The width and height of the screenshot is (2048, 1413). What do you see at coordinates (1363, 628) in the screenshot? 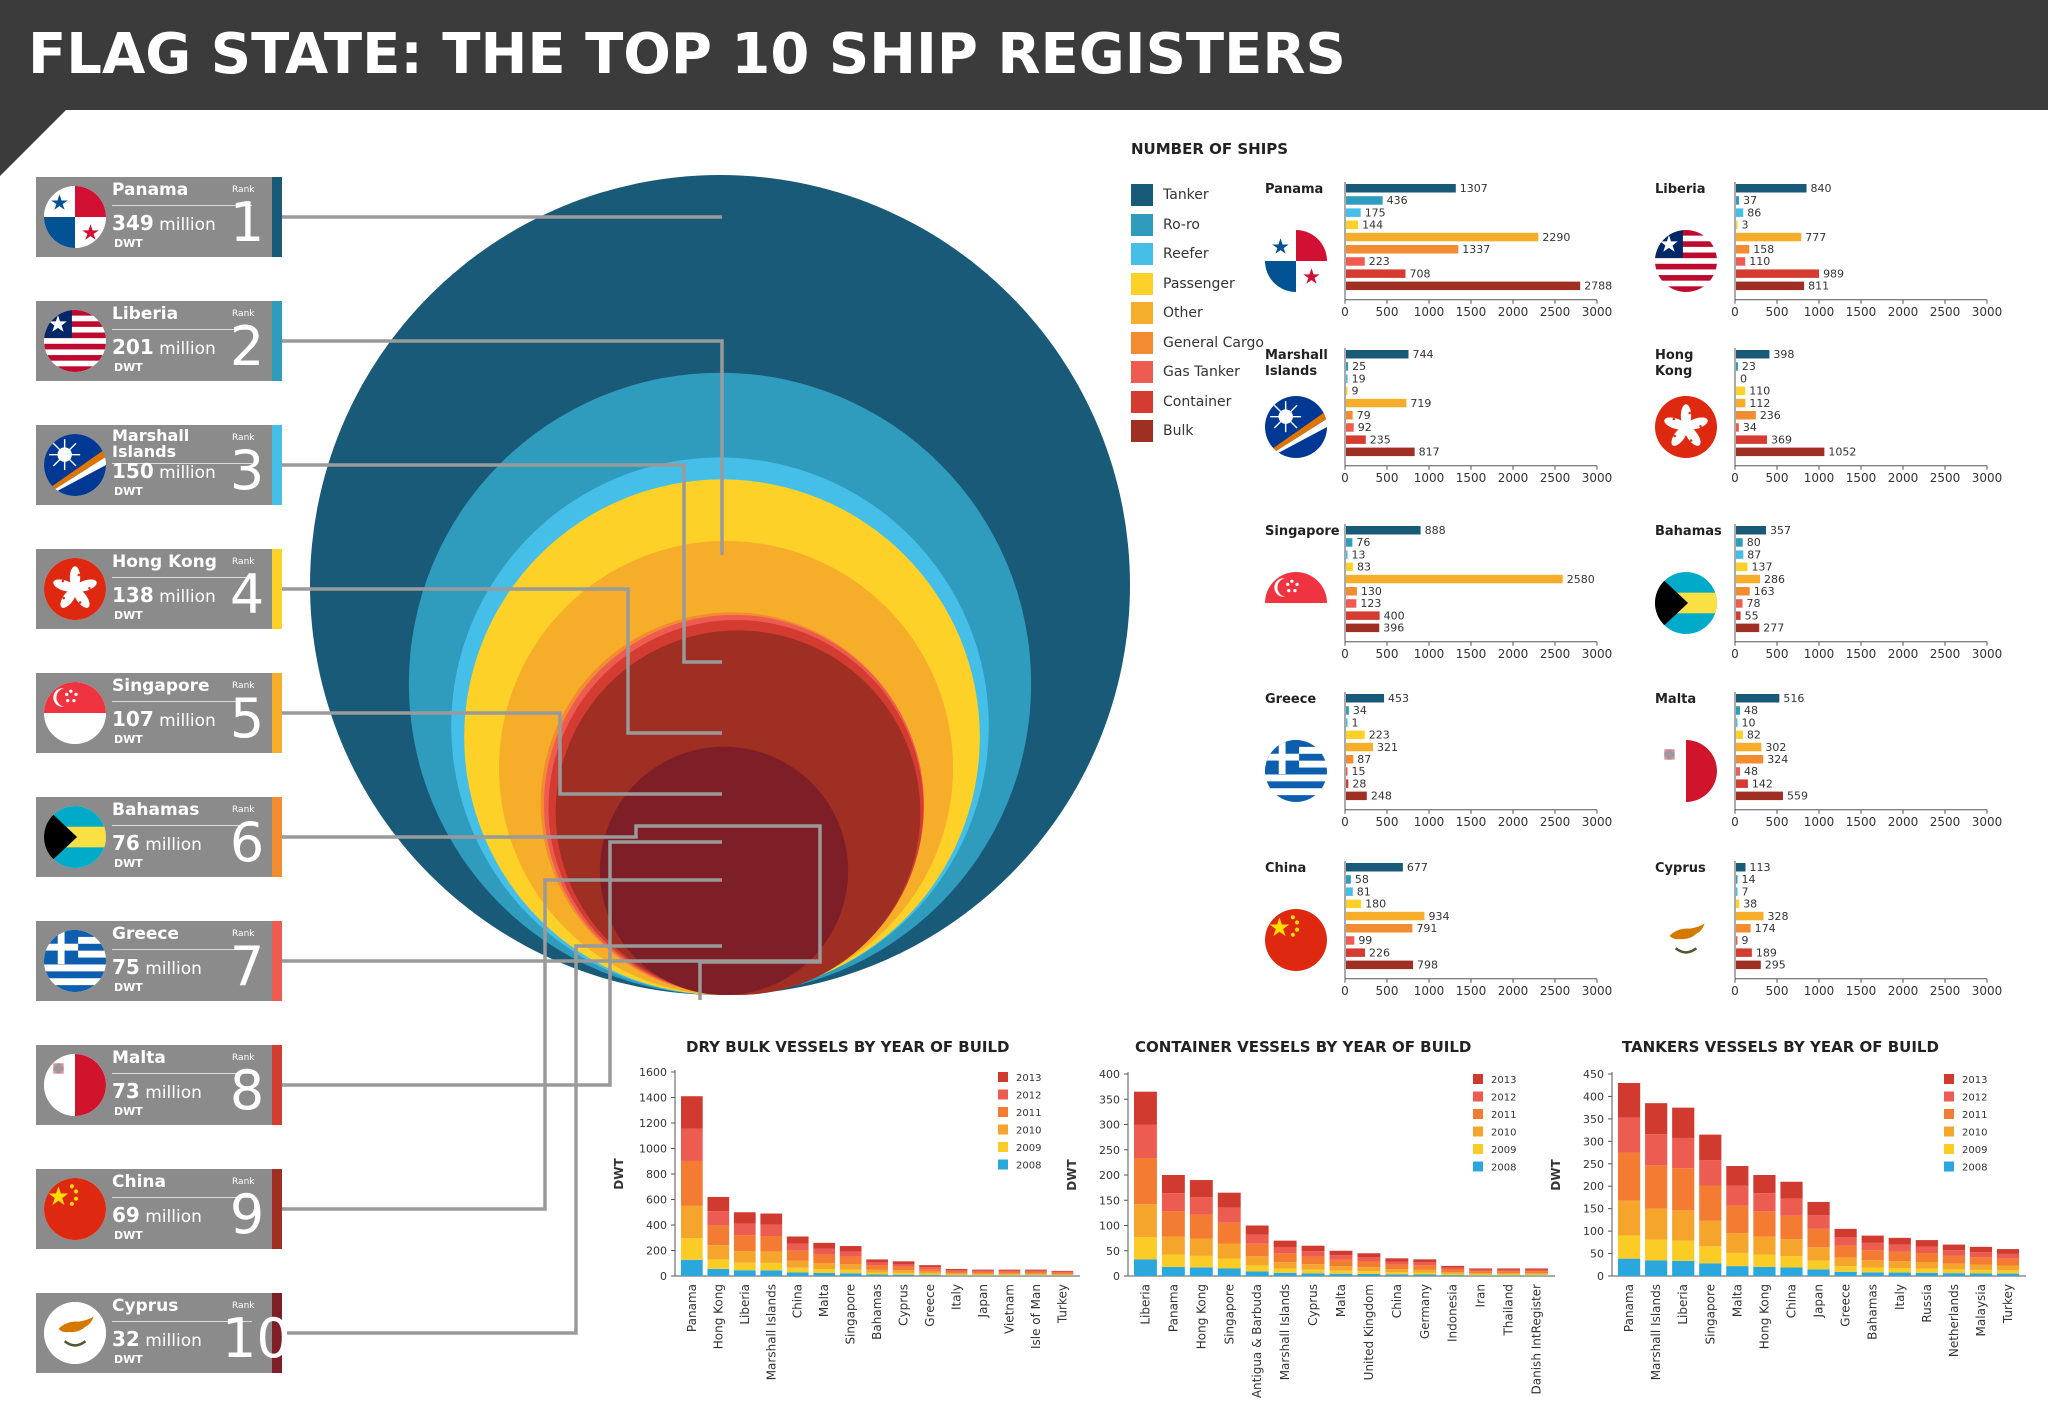
I see `ships-bar-bulk` at bounding box center [1363, 628].